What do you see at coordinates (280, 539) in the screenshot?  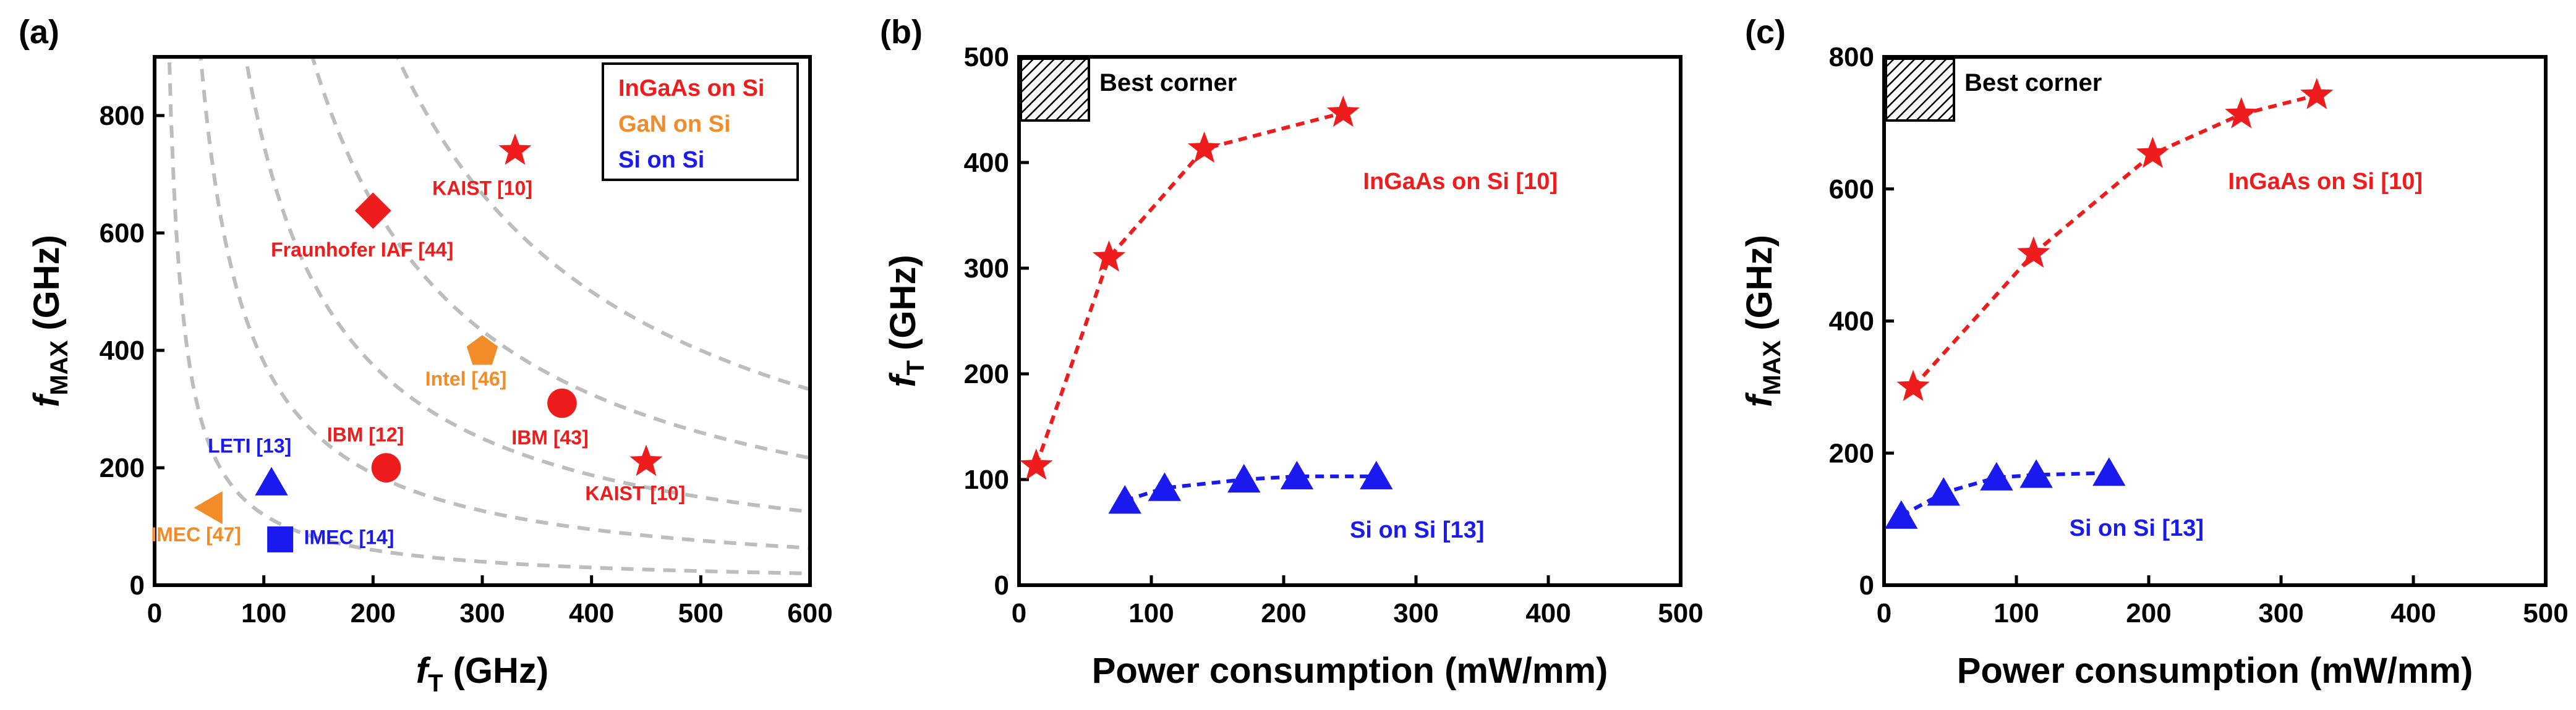 I see `data-point-square` at bounding box center [280, 539].